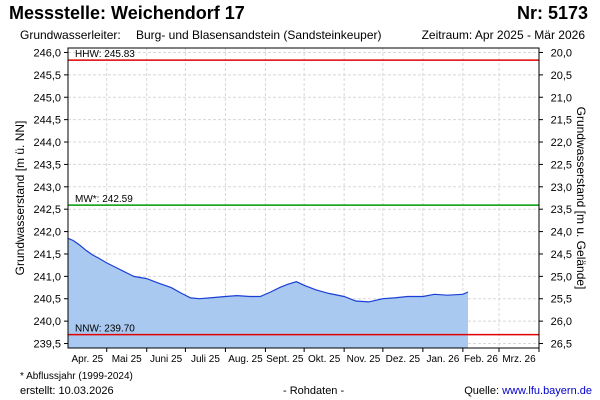  I want to click on x-tick-label: Sept. 25, so click(285, 359).